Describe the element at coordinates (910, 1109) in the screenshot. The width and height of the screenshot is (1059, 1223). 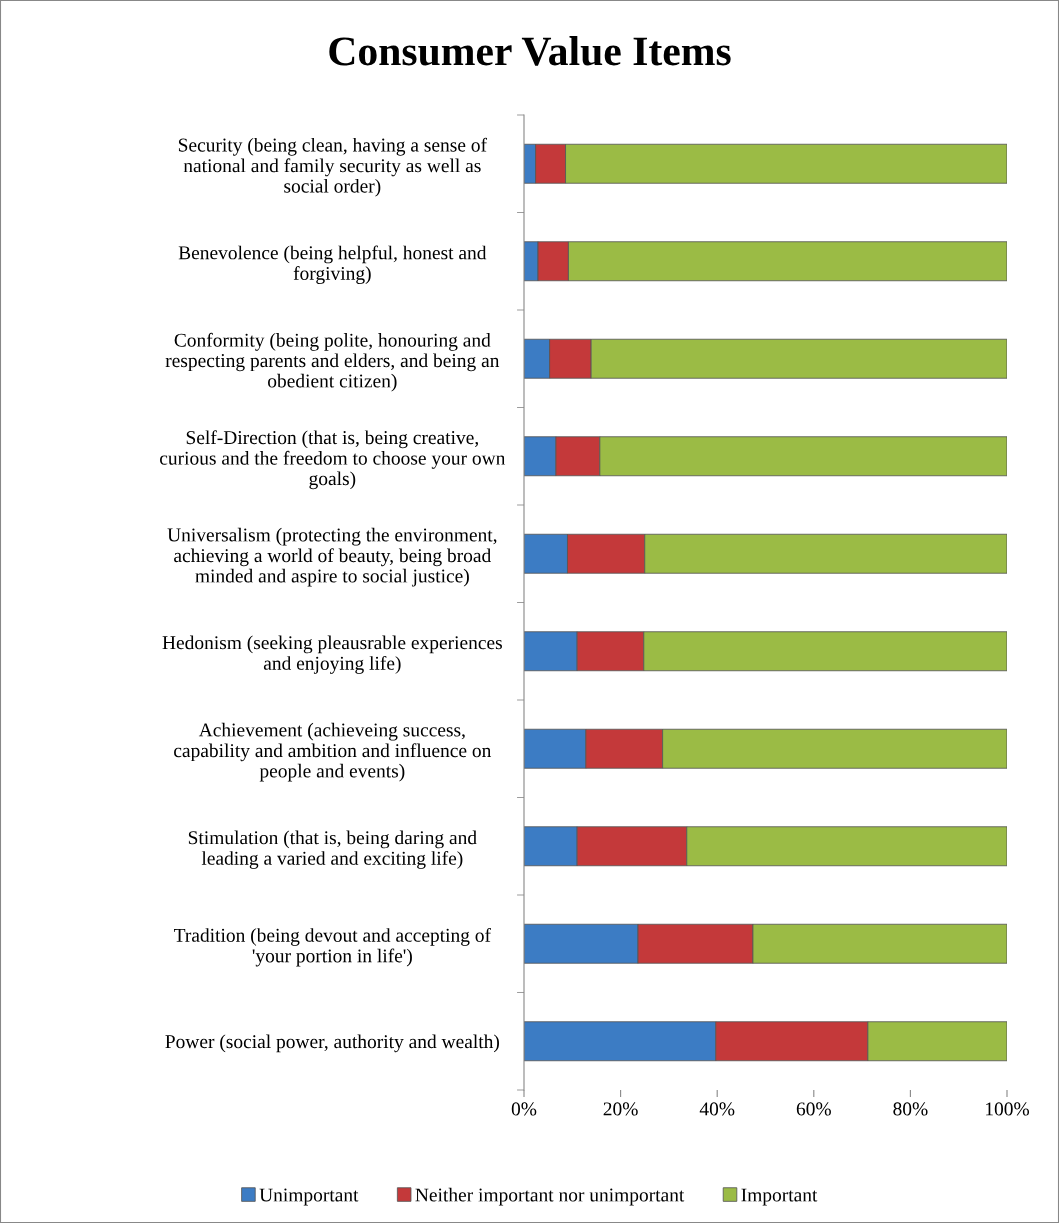
I see `x-tick-label: 80%` at that location.